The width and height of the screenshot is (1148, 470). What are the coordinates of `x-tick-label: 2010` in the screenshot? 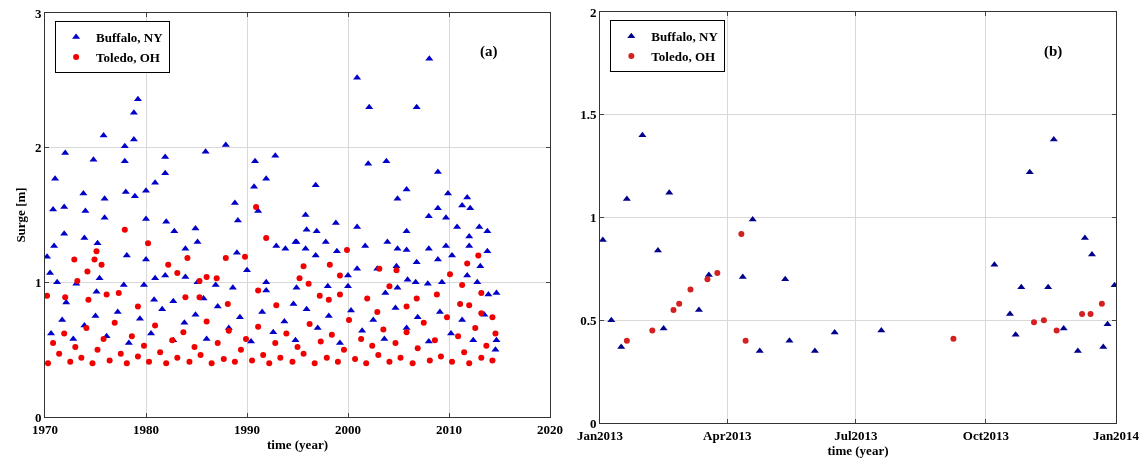 It's located at (449, 429).